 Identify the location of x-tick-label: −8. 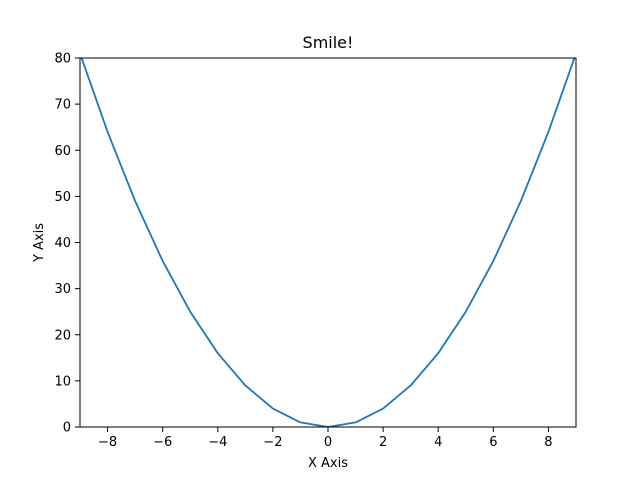
(107, 442).